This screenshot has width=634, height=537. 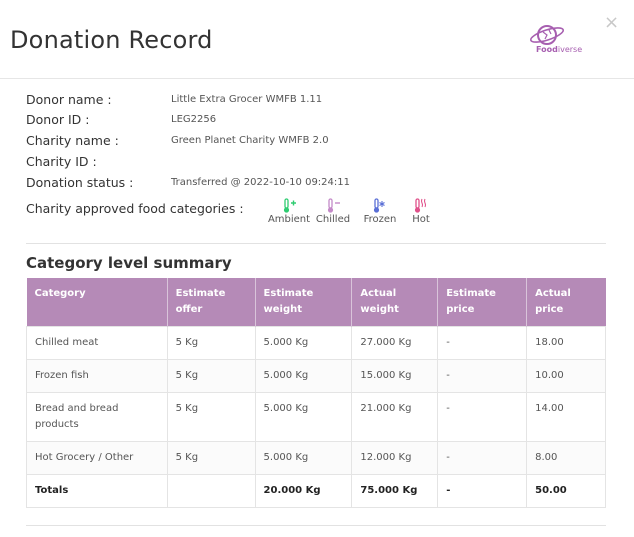 I want to click on table-cell: 15.000 Kg, so click(x=395, y=376).